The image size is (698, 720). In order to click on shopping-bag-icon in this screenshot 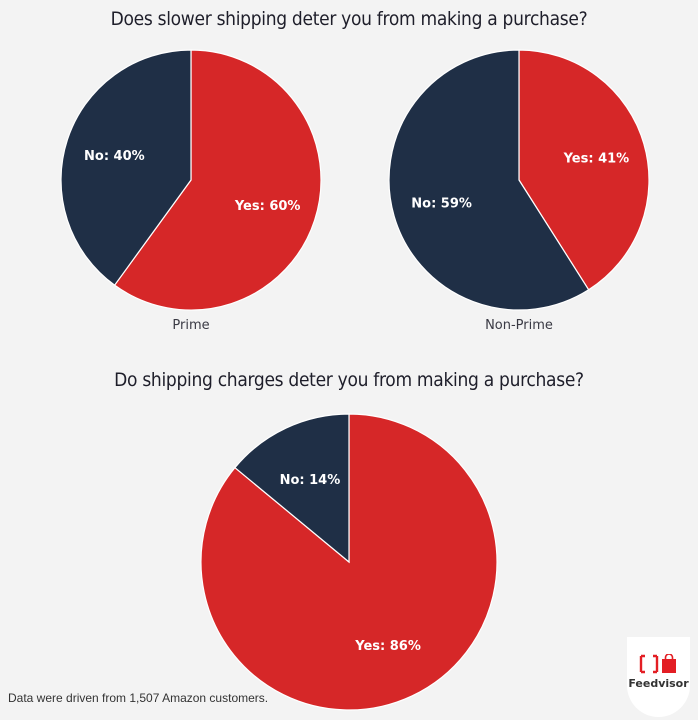, I will do `click(657, 664)`.